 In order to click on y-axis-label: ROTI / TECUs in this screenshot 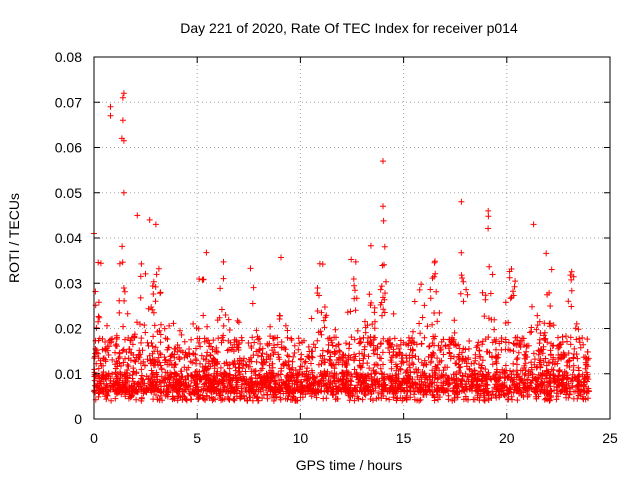, I will do `click(14, 238)`.